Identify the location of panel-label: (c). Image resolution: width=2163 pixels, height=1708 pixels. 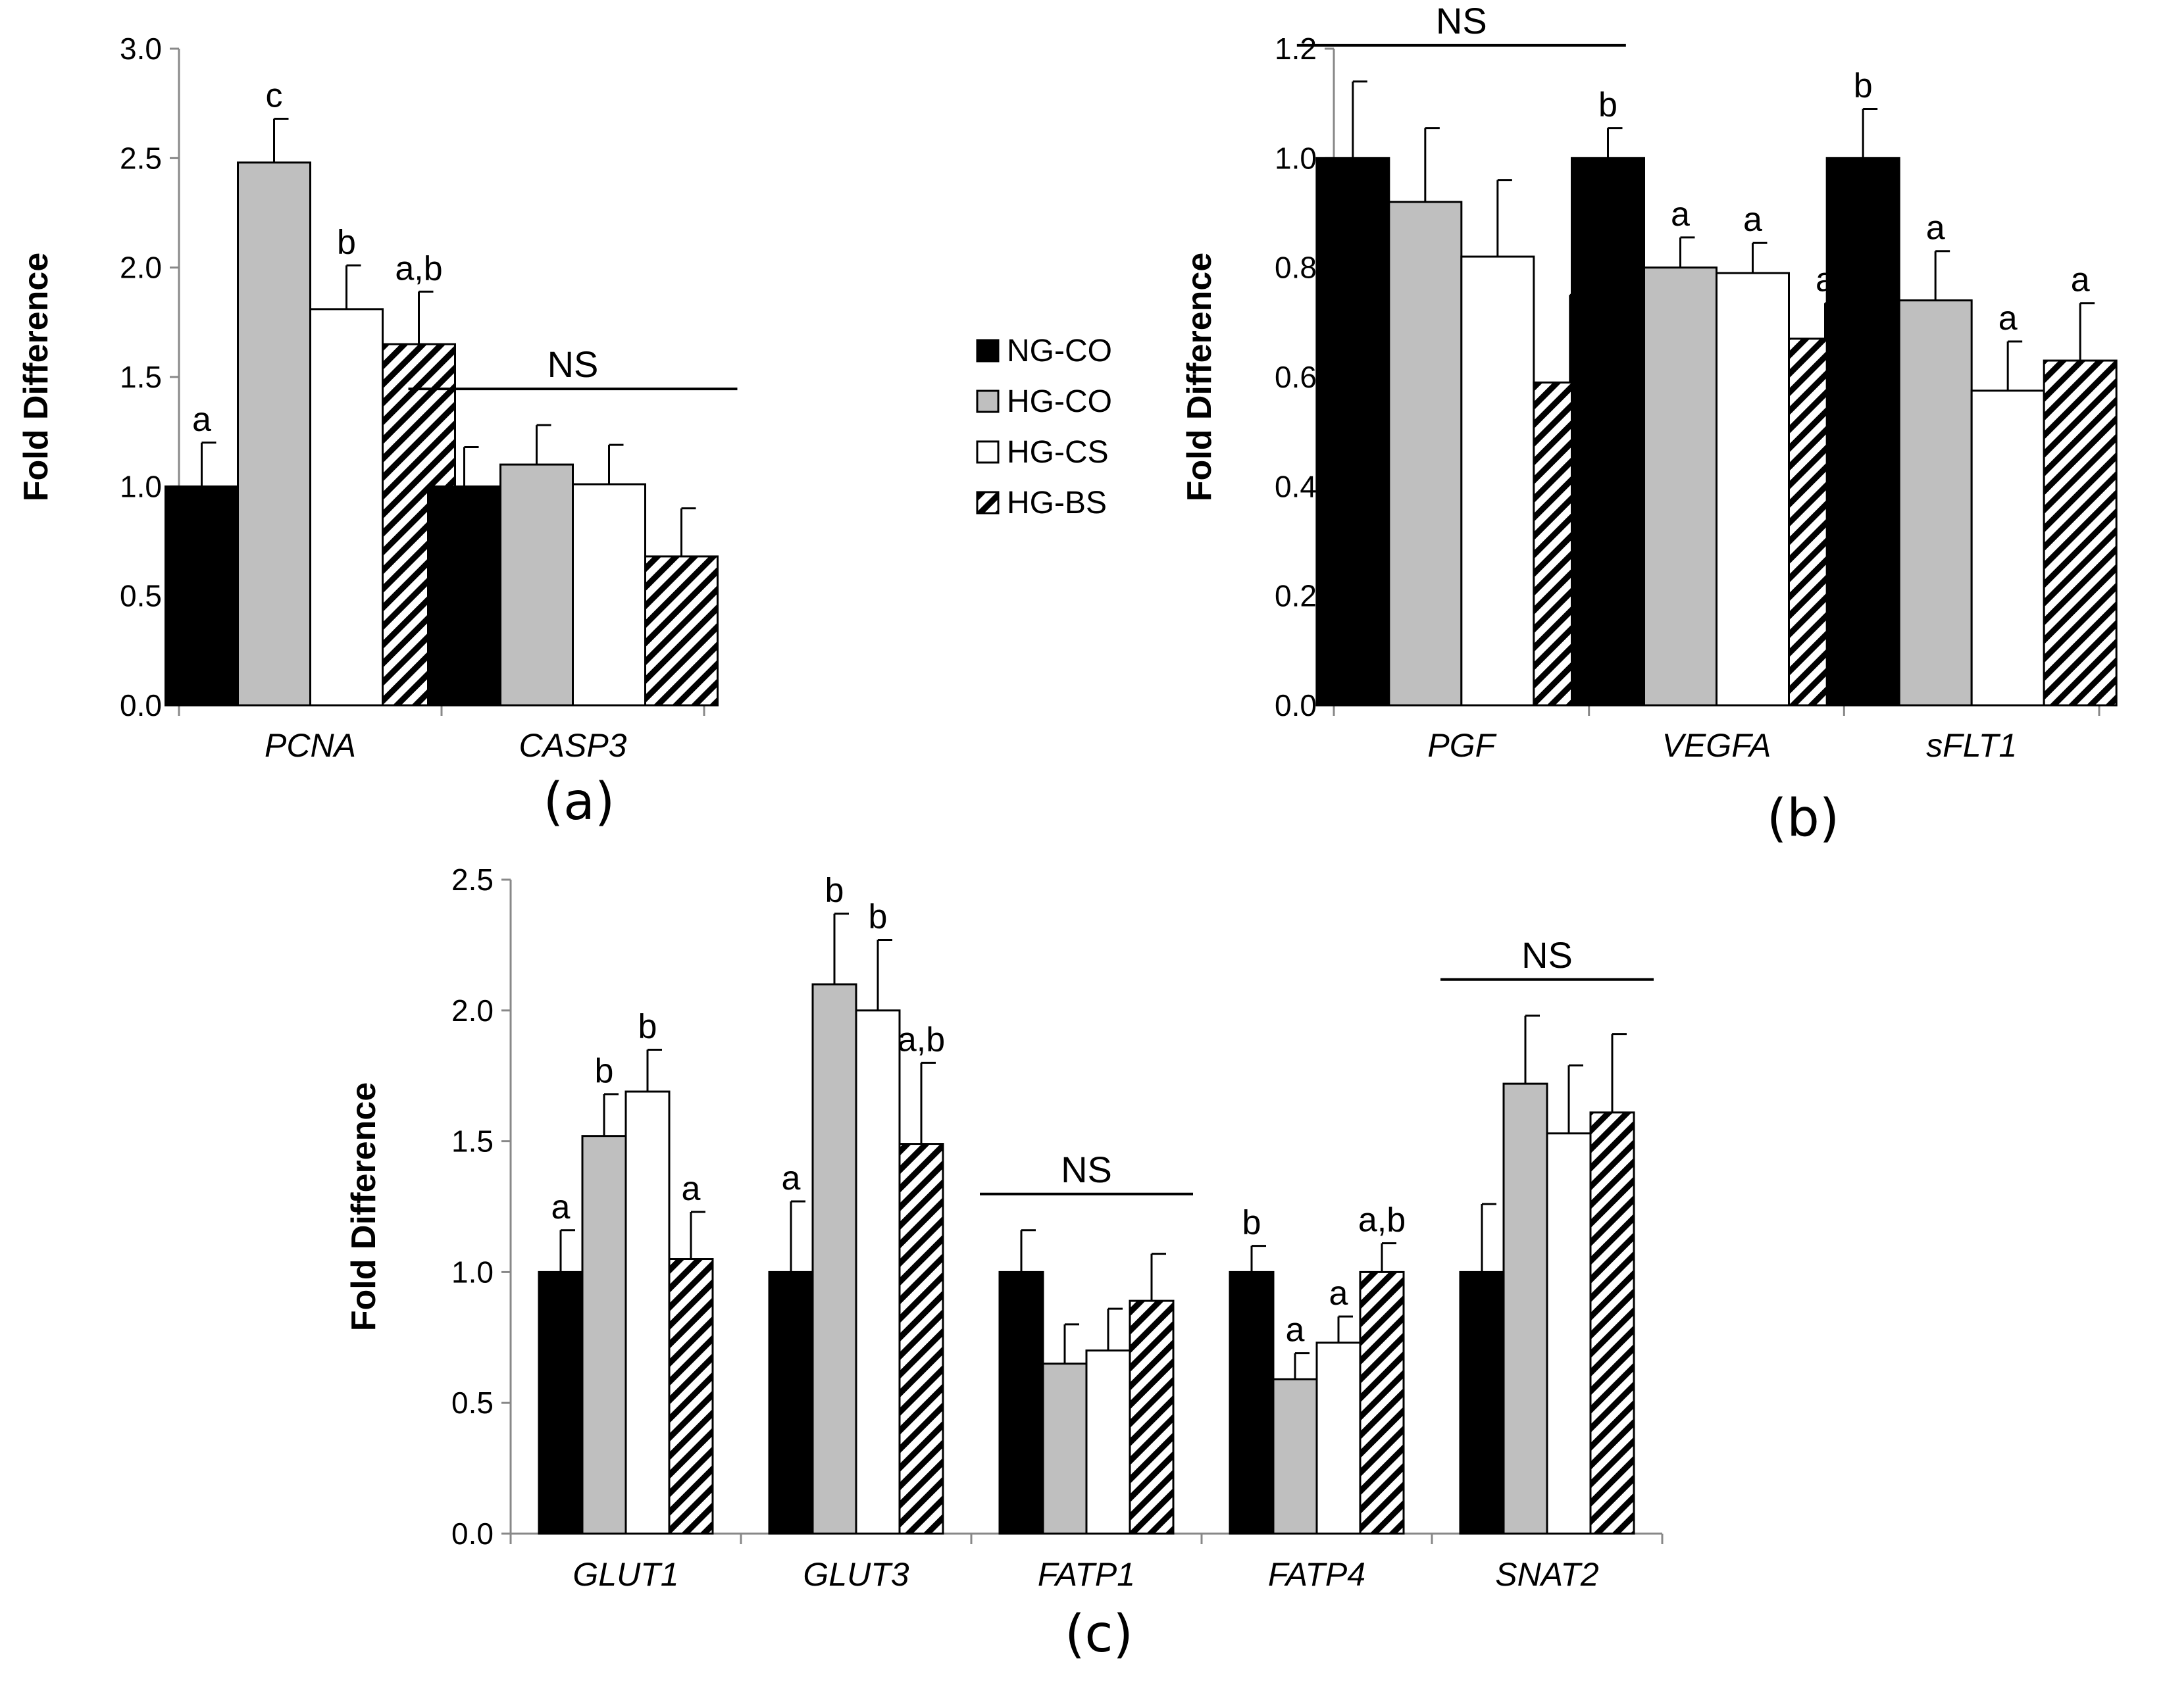
(1099, 1634).